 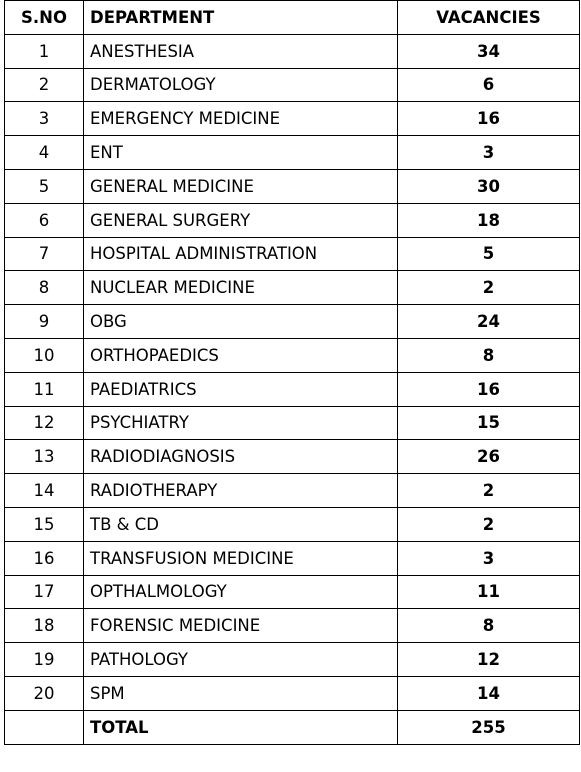 I want to click on header-department: DEPARTMENT, so click(x=240, y=17).